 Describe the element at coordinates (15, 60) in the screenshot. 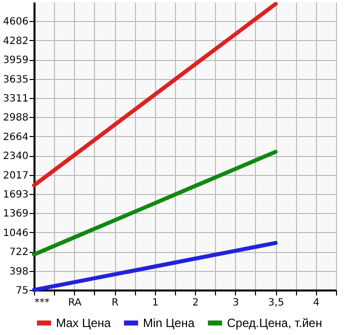

I see `y-tick-label: 3959` at that location.